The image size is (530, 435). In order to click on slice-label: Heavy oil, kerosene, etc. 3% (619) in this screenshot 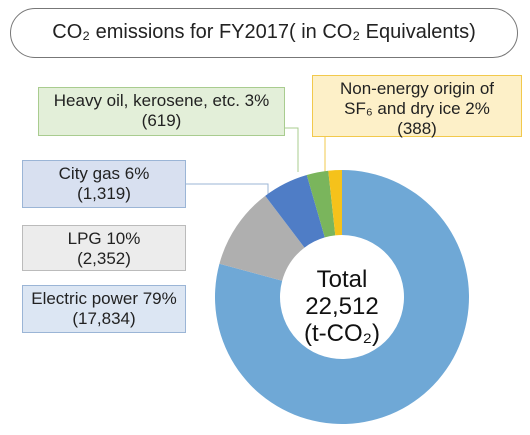, I will do `click(161, 111)`.